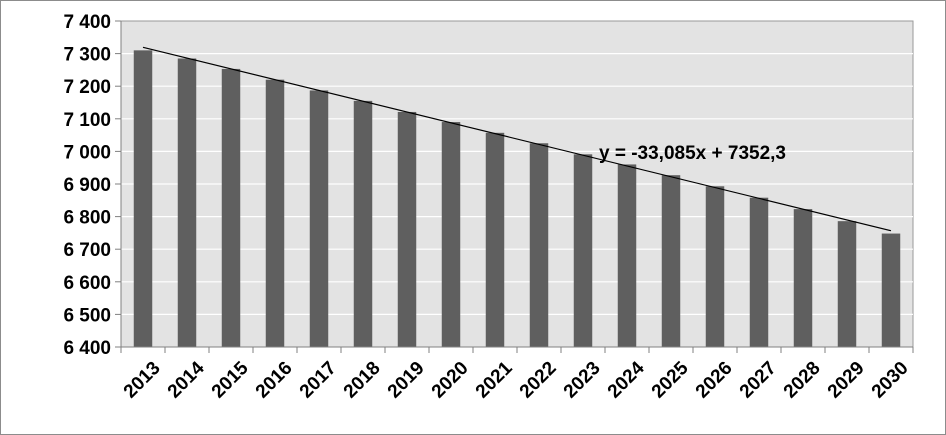 Image resolution: width=946 pixels, height=435 pixels. I want to click on bar-2023, so click(583, 250).